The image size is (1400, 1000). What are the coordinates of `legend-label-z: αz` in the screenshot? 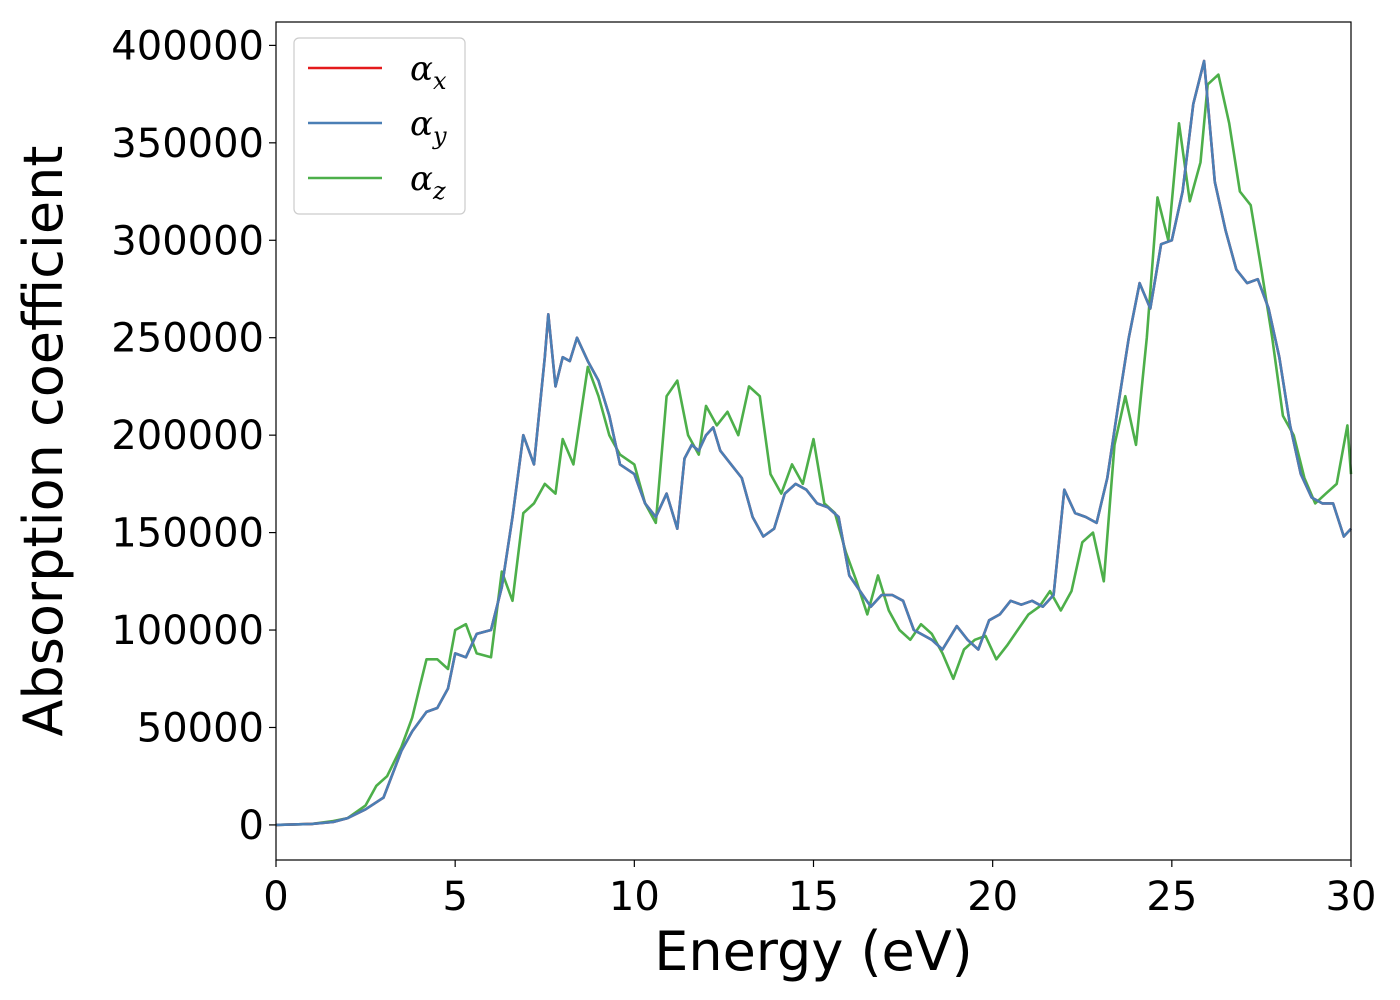 It's located at (428, 182).